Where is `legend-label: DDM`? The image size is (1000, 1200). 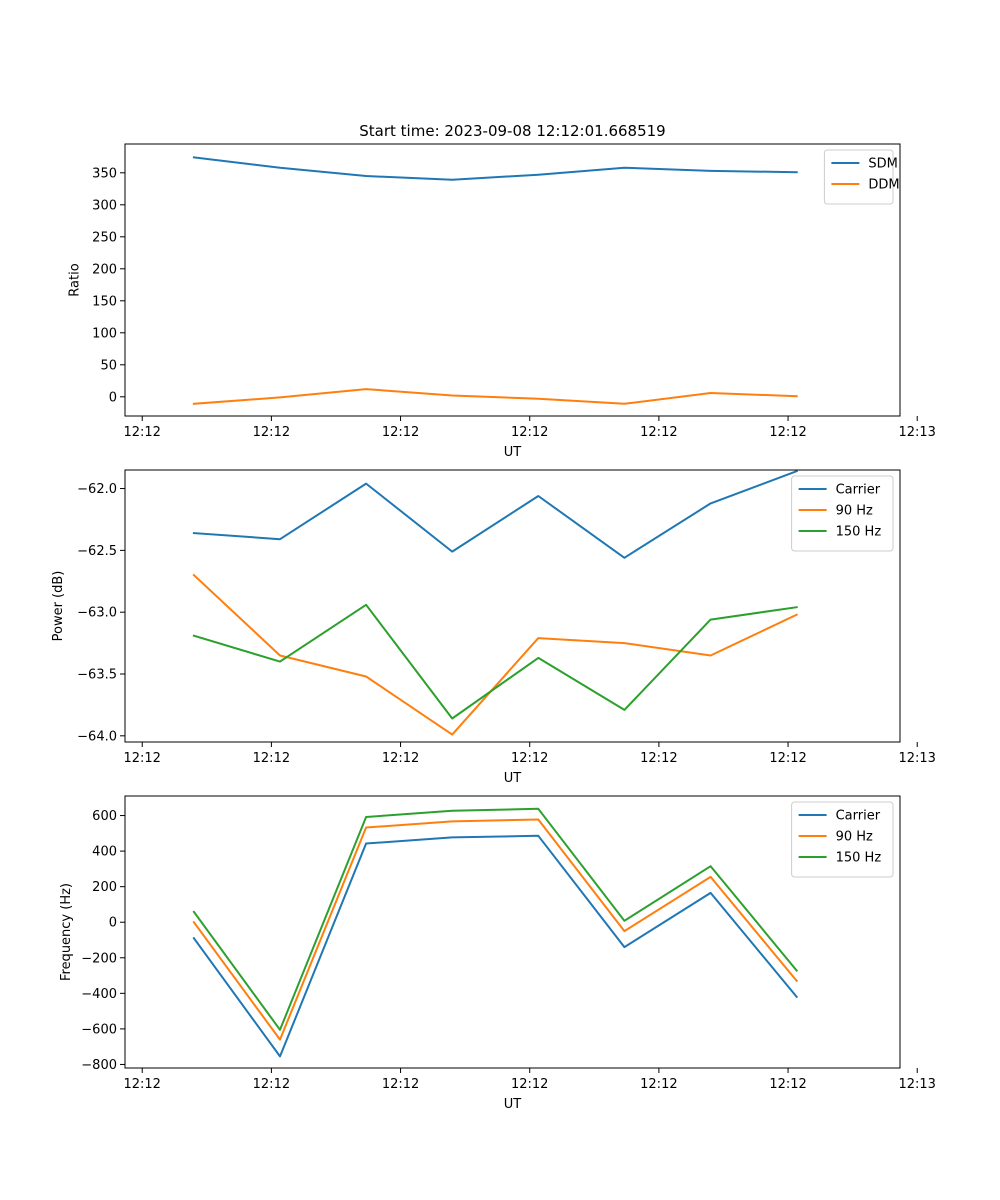 legend-label: DDM is located at coordinates (883, 185).